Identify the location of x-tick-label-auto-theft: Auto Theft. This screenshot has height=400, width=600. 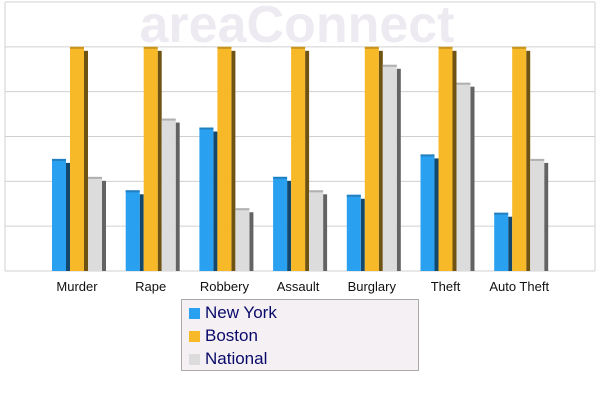
(519, 286).